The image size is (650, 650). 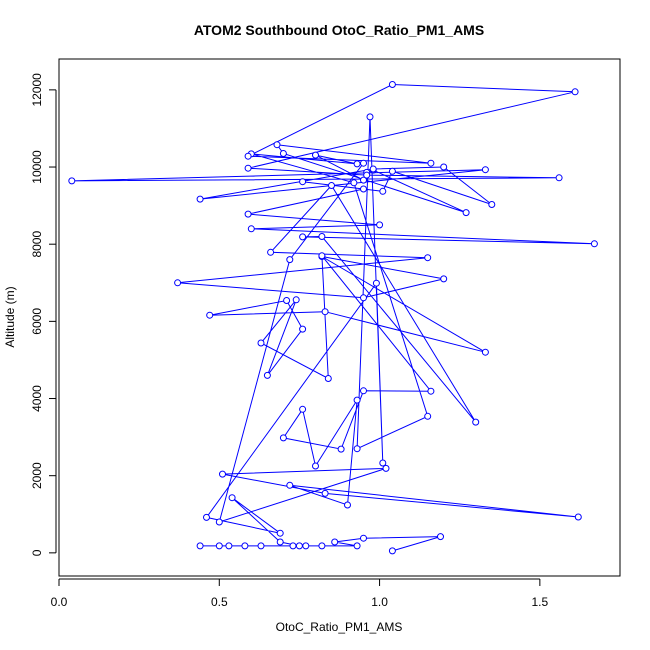 What do you see at coordinates (37, 475) in the screenshot?
I see `y-tick-label: 2000` at bounding box center [37, 475].